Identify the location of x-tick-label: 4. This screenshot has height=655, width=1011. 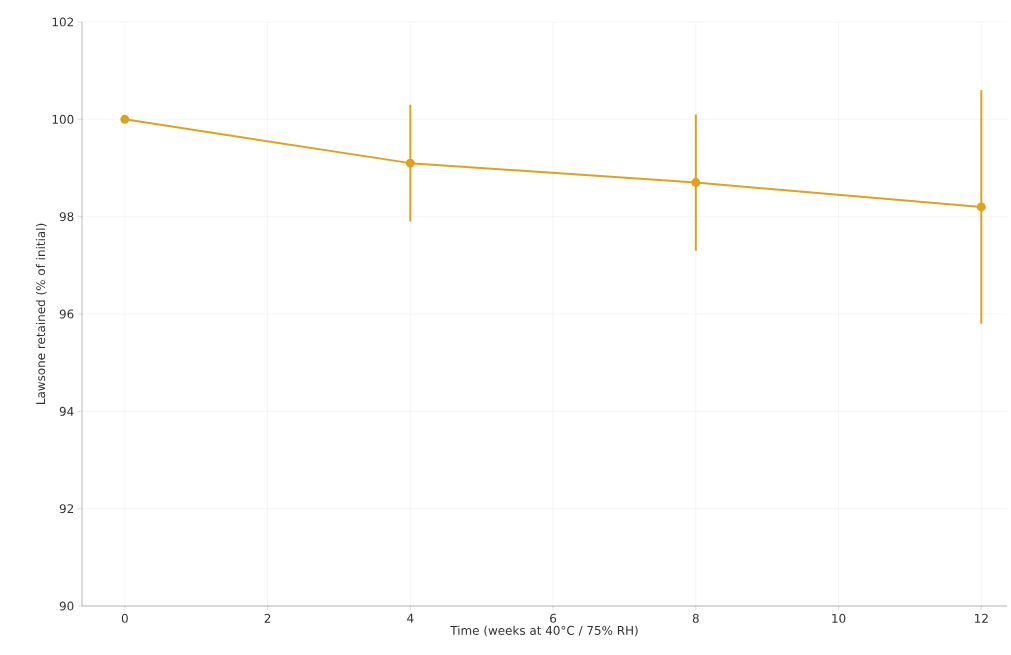
(410, 618).